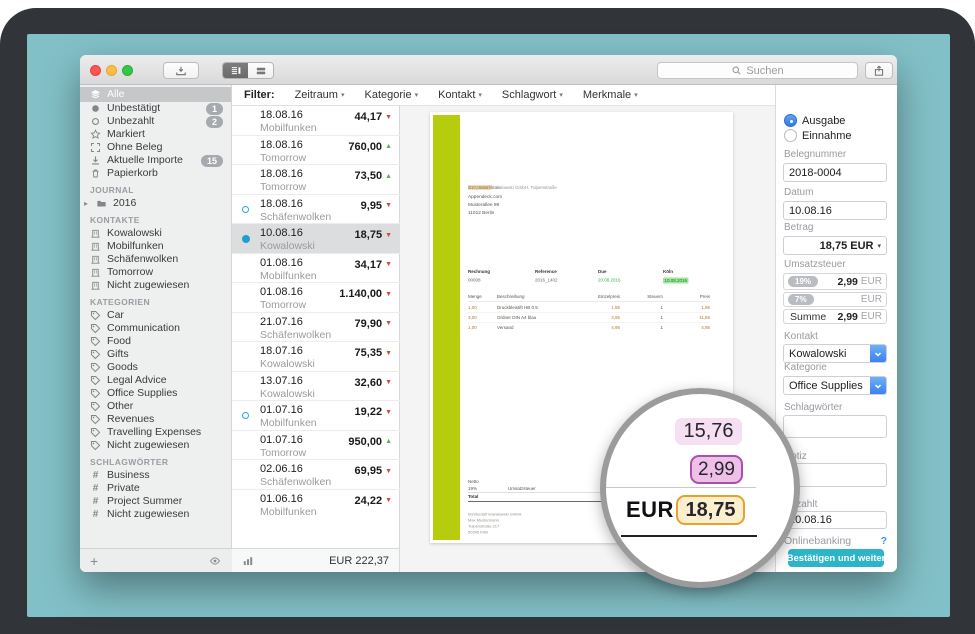 The width and height of the screenshot is (975, 634). I want to click on sidebar-item-schlagwort: # Nicht zugewiesen, so click(155, 514).